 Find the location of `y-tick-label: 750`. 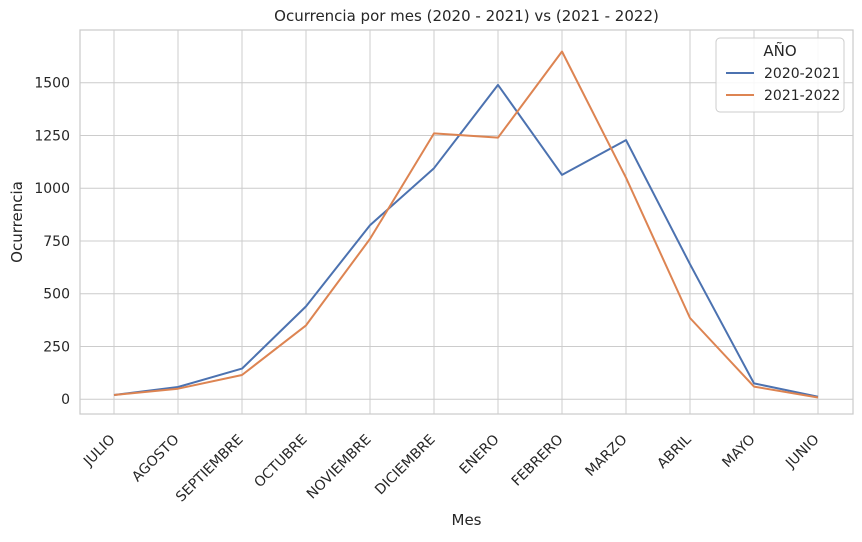

y-tick-label: 750 is located at coordinates (56, 242).